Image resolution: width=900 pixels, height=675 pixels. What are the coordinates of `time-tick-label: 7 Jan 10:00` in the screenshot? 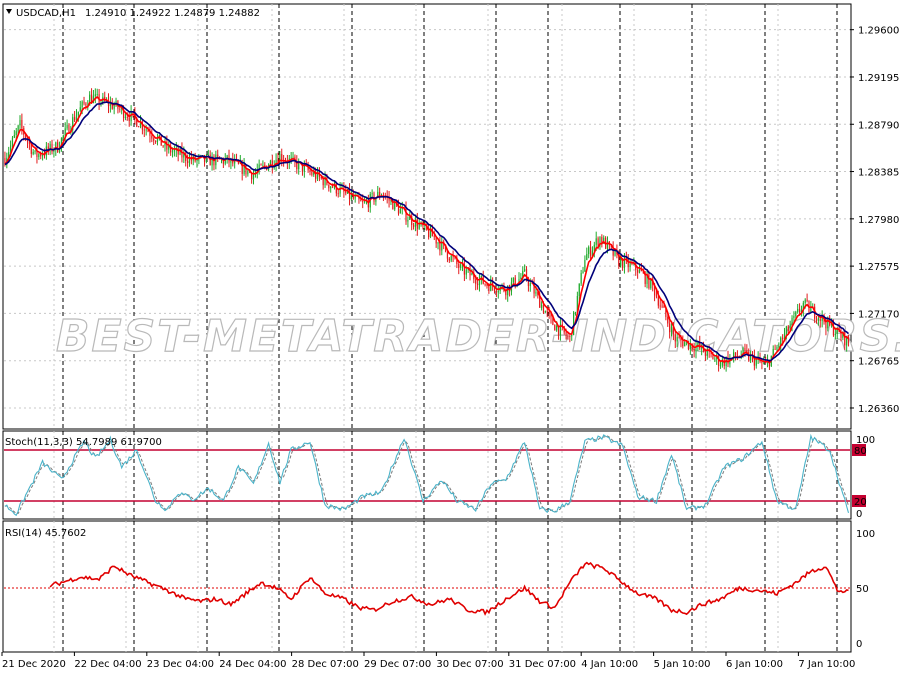 It's located at (826, 664).